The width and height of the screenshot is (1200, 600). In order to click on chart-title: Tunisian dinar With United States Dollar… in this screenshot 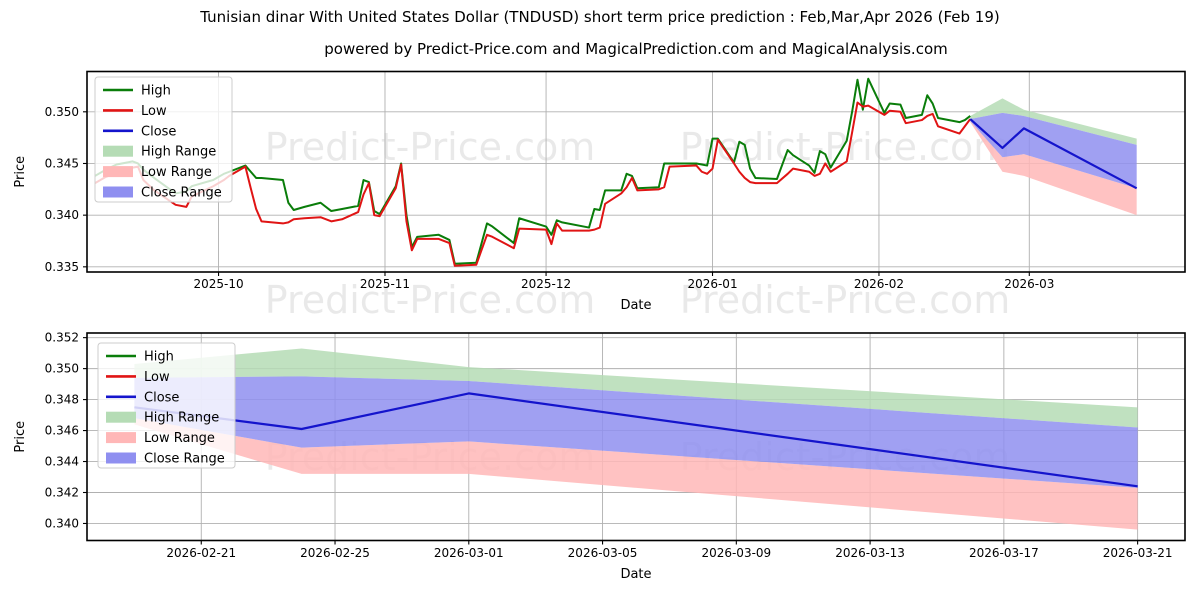, I will do `click(600, 17)`.